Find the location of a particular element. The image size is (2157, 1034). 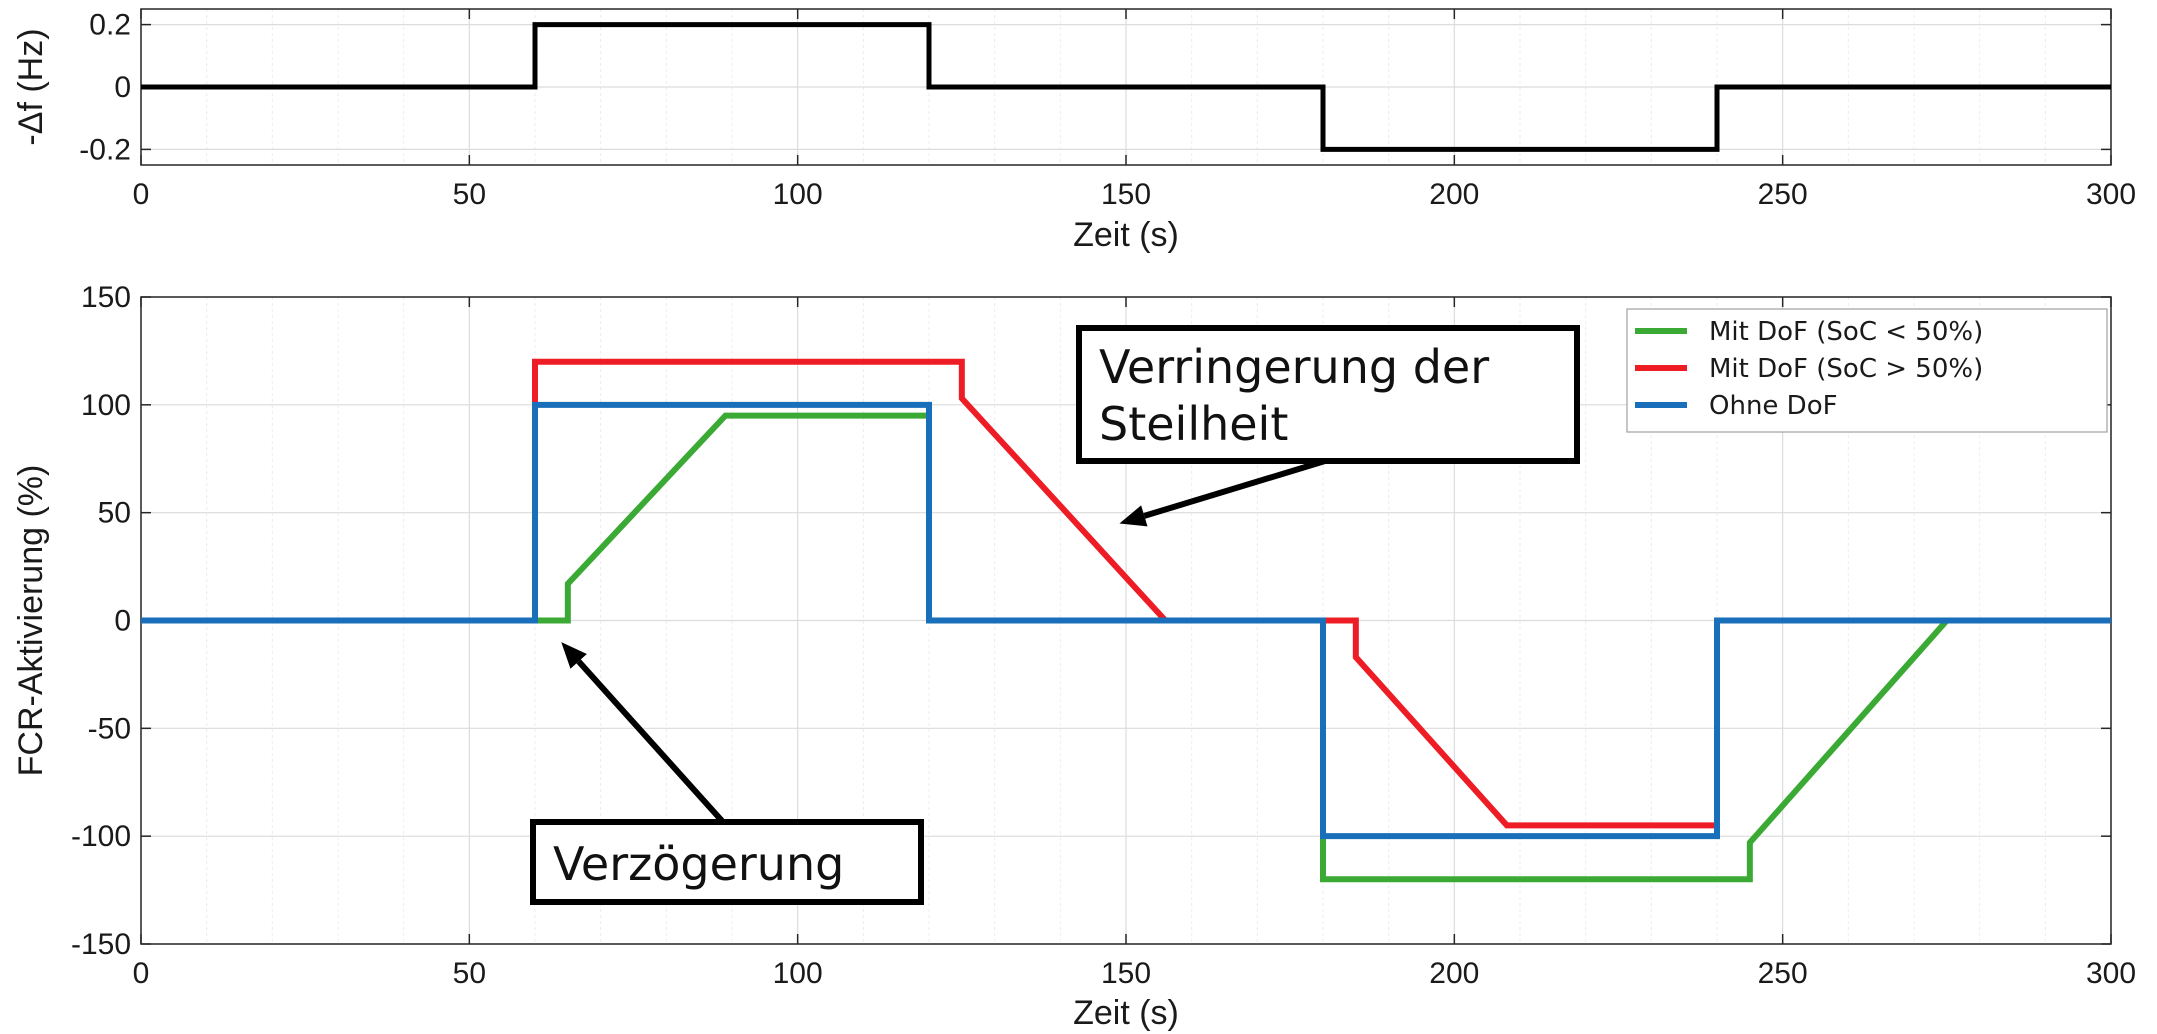

legend-entry: Ohne DoF is located at coordinates (1773, 406).